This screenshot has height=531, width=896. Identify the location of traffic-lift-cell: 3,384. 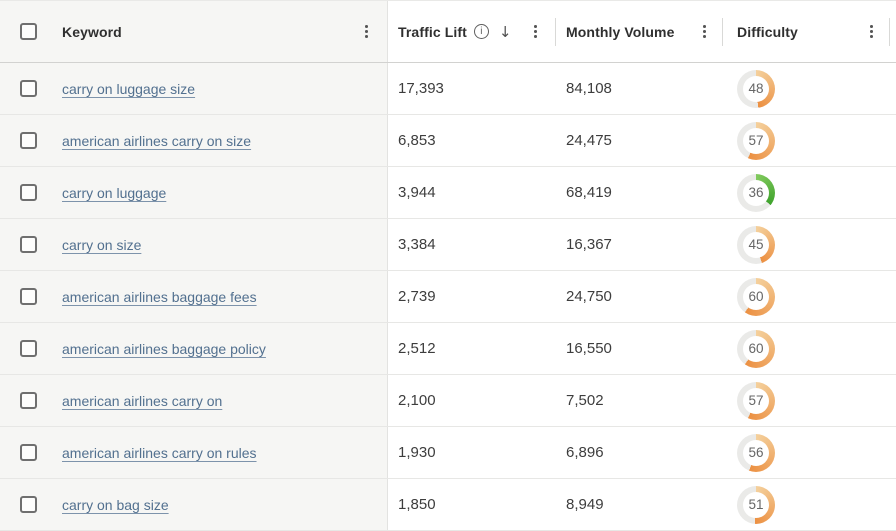
(472, 244).